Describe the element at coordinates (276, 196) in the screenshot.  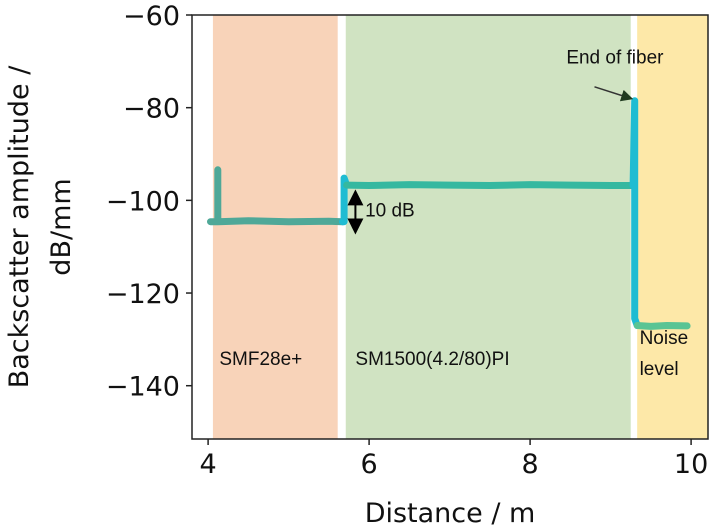
I see `trace-smf28e-backscatter` at that location.